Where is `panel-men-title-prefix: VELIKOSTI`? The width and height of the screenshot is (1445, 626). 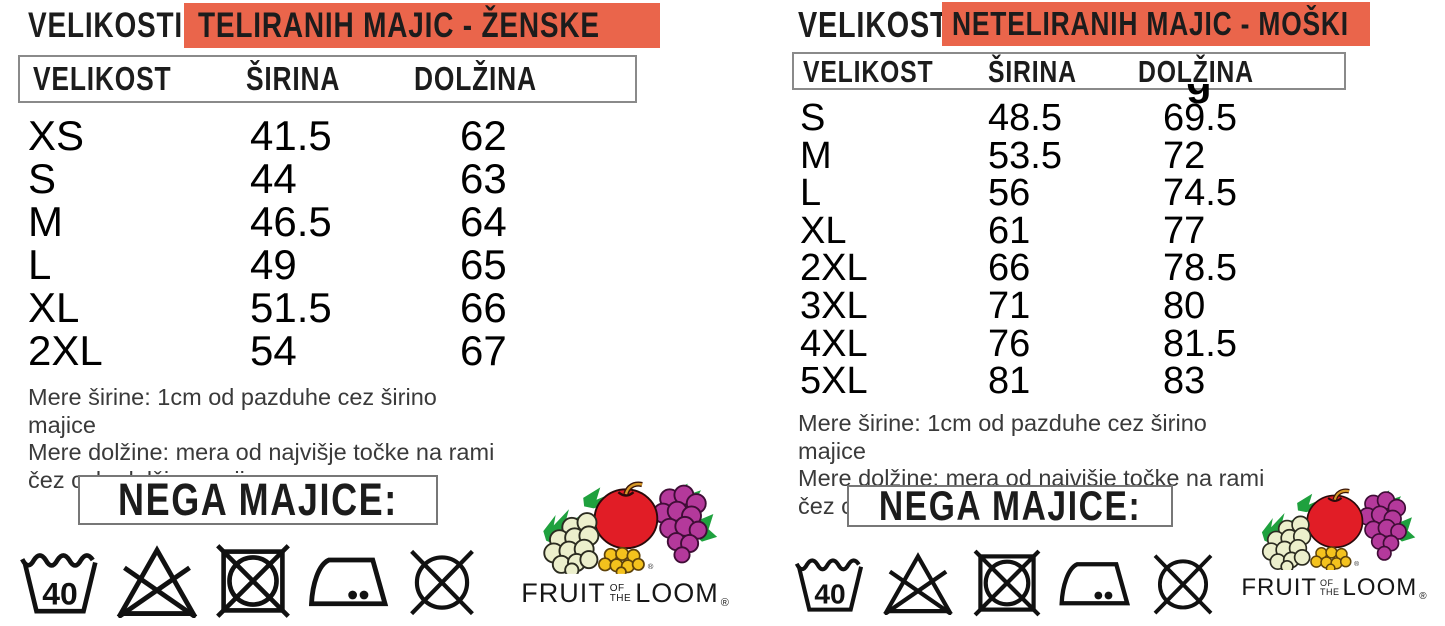
panel-men-title-prefix: VELIKOSTI is located at coordinates (897, 24).